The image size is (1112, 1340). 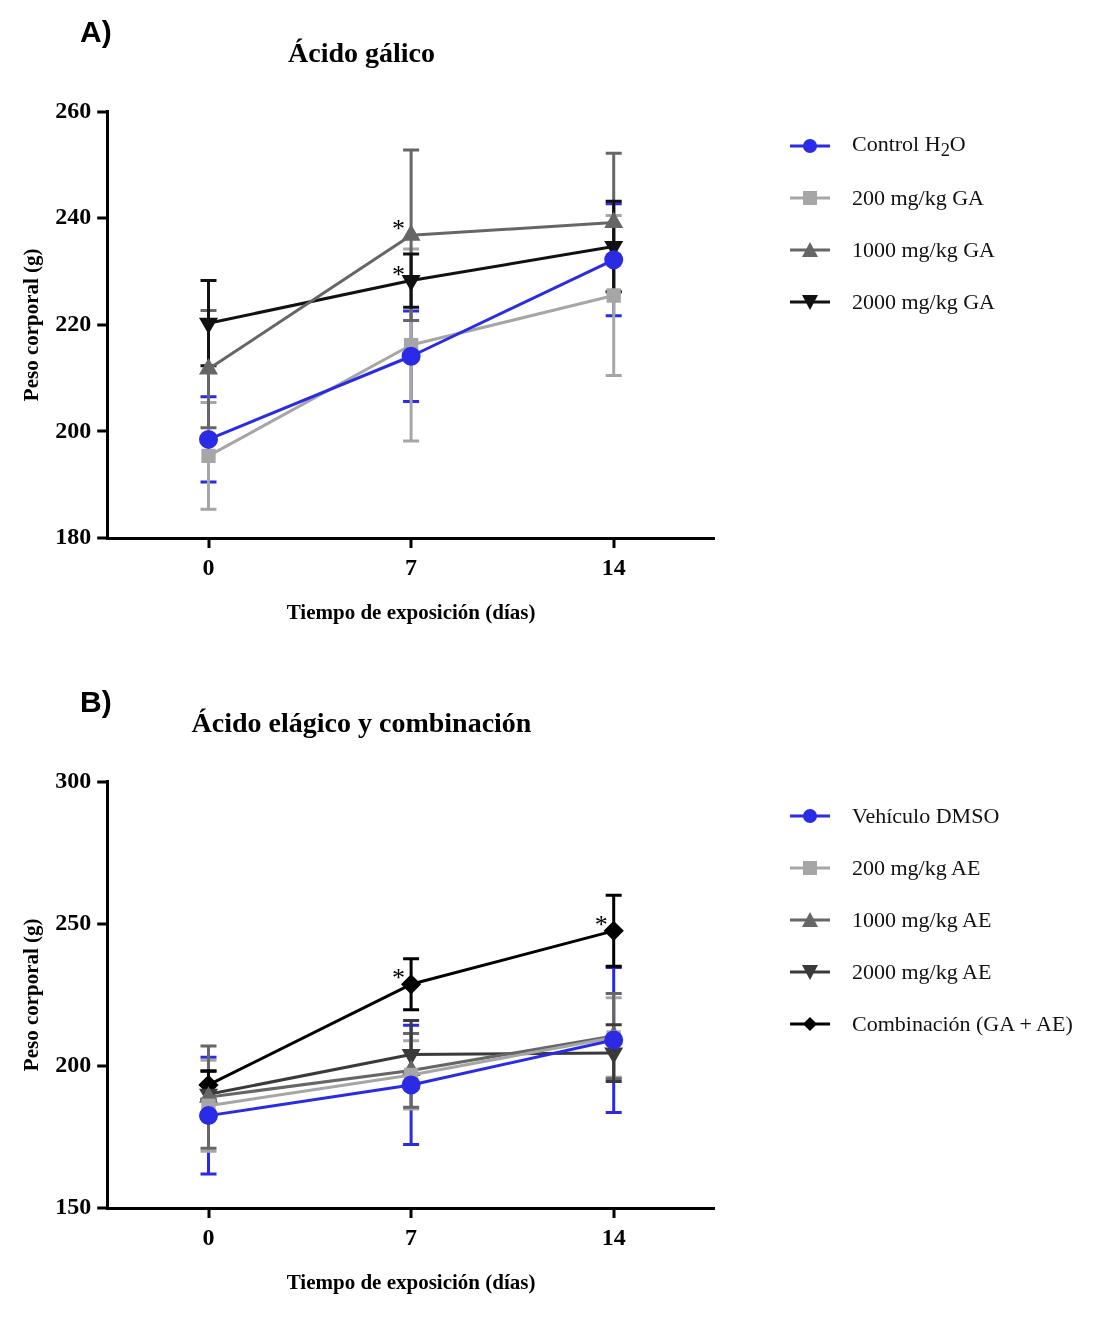 I want to click on y-tick-label: 260, so click(x=73, y=109).